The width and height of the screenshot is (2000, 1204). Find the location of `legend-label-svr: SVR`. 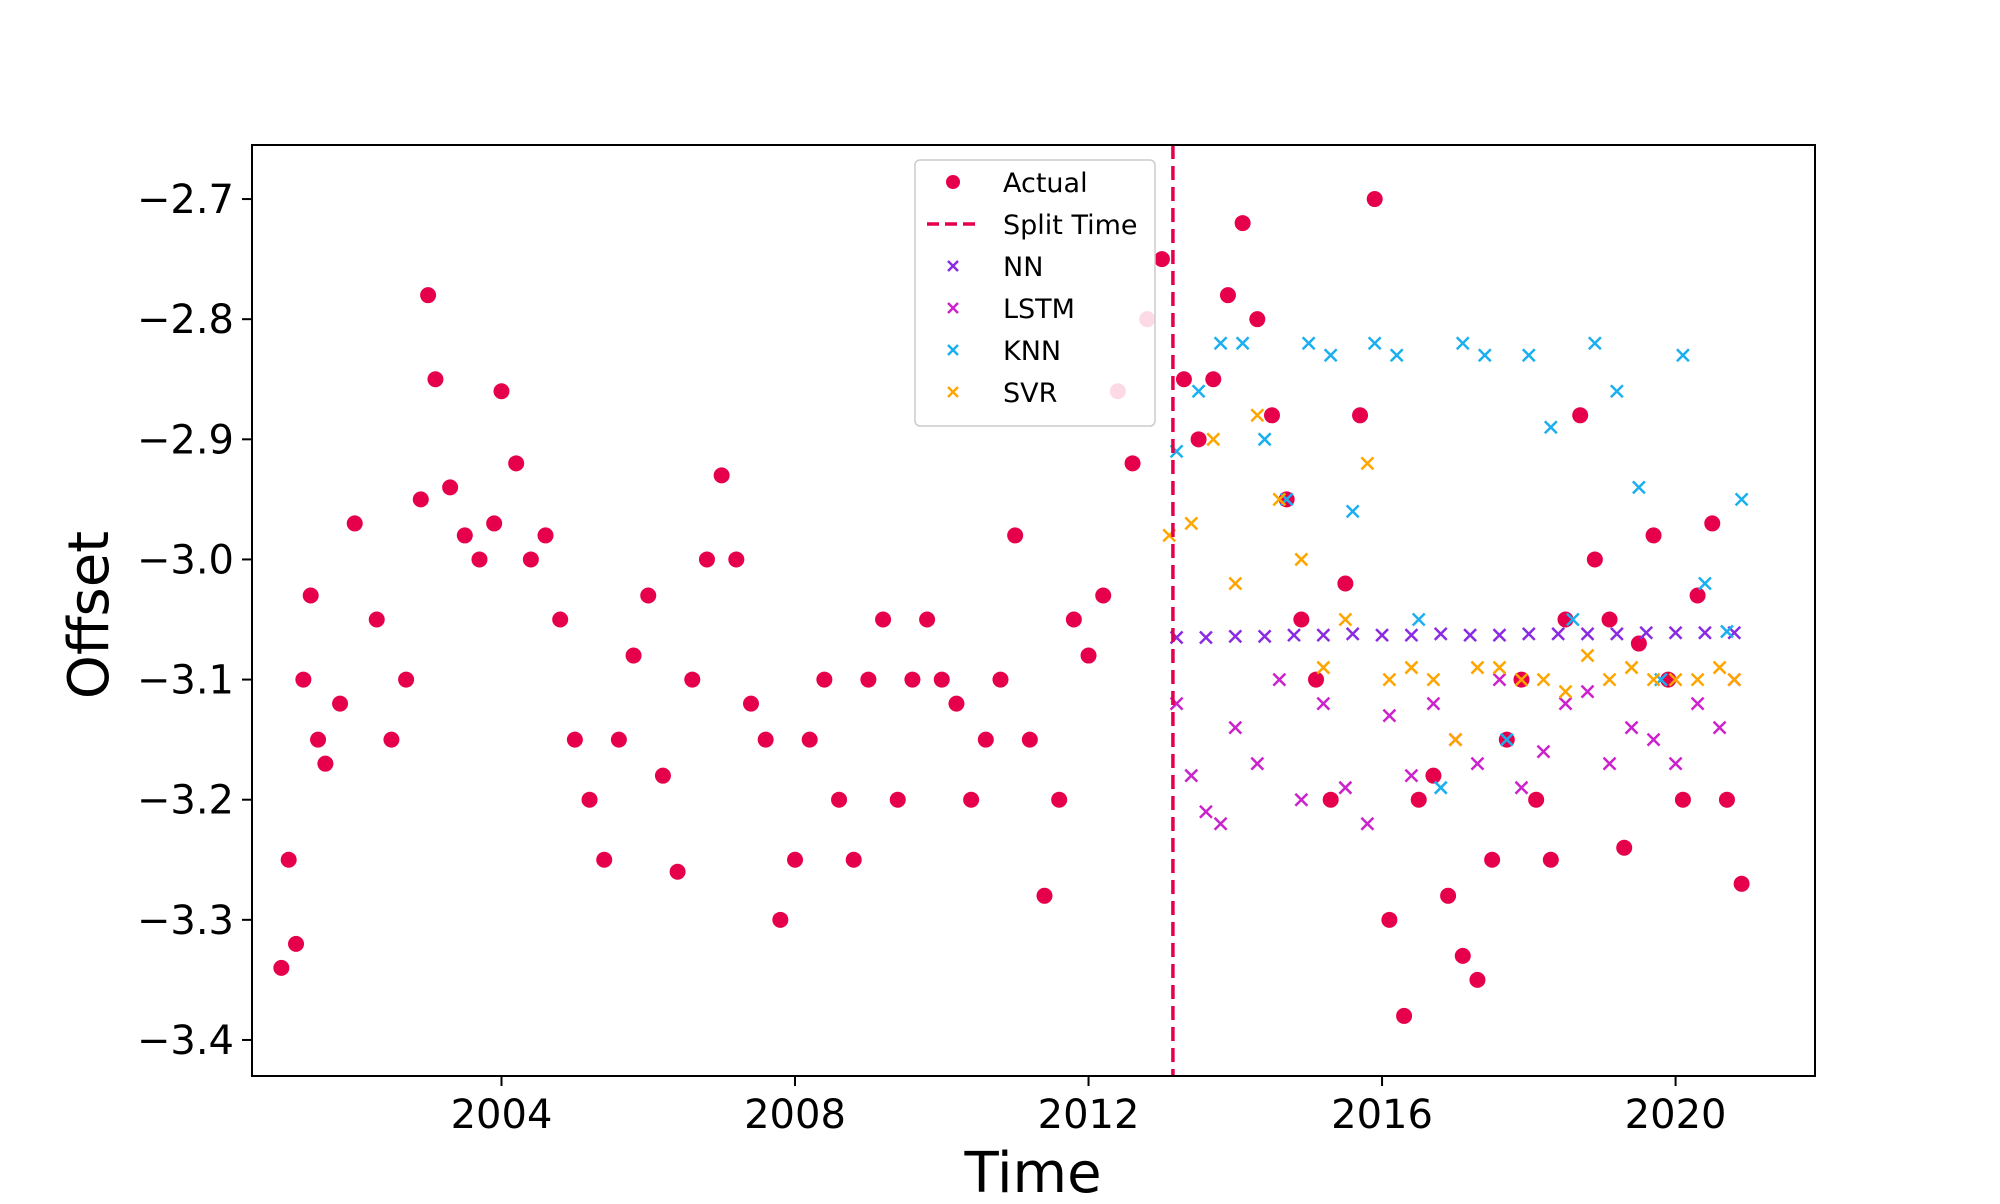

legend-label-svr: SVR is located at coordinates (1030, 393).